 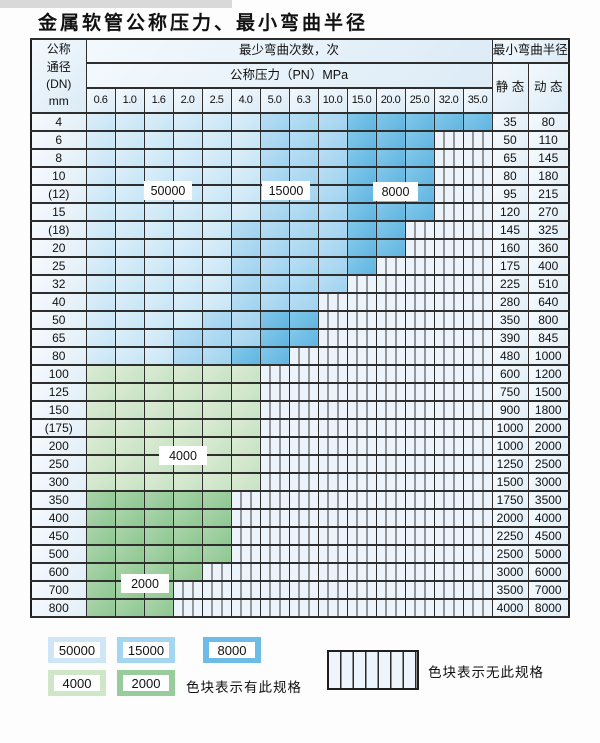 I want to click on cell-dn600-pn10.0, so click(x=332, y=572).